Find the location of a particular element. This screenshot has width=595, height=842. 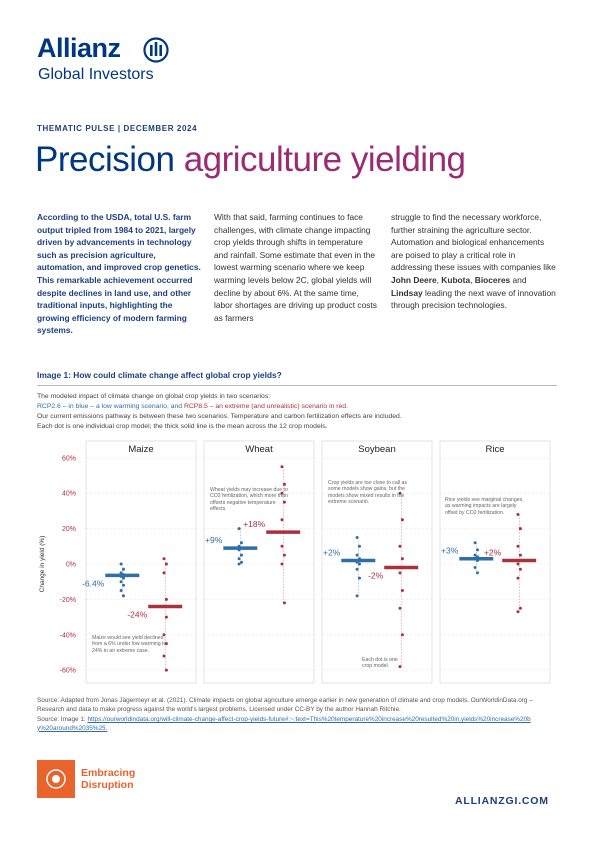

rule is located at coordinates (297, 385).